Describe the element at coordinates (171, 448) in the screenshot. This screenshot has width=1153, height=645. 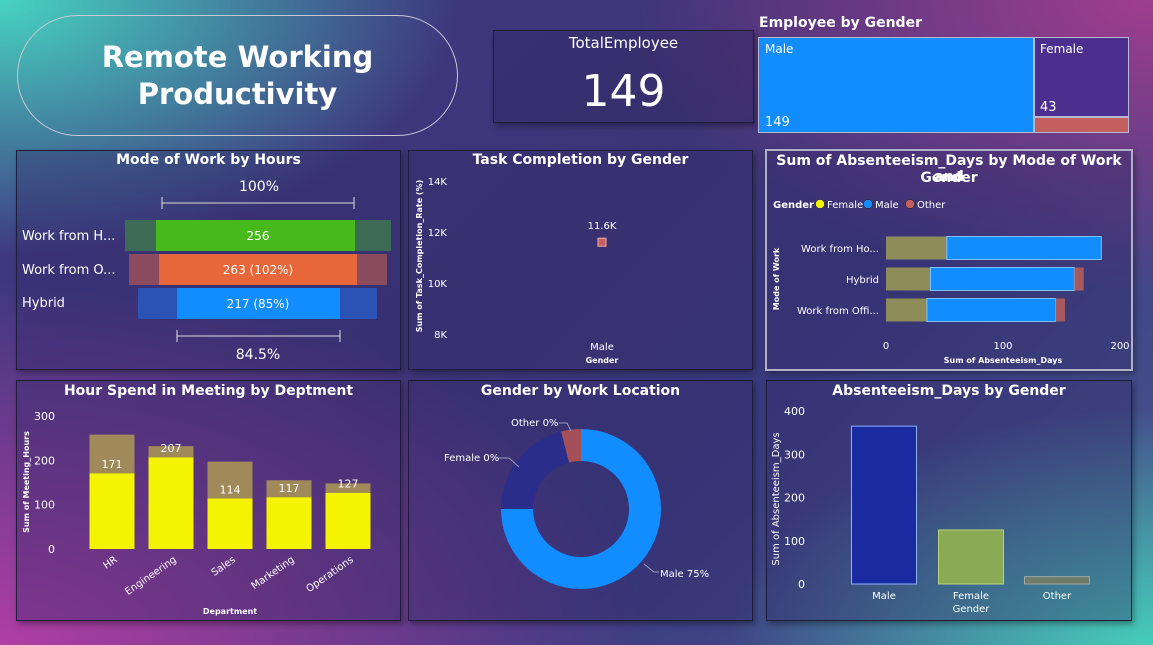
I see `meeting-bar-label: 207` at that location.